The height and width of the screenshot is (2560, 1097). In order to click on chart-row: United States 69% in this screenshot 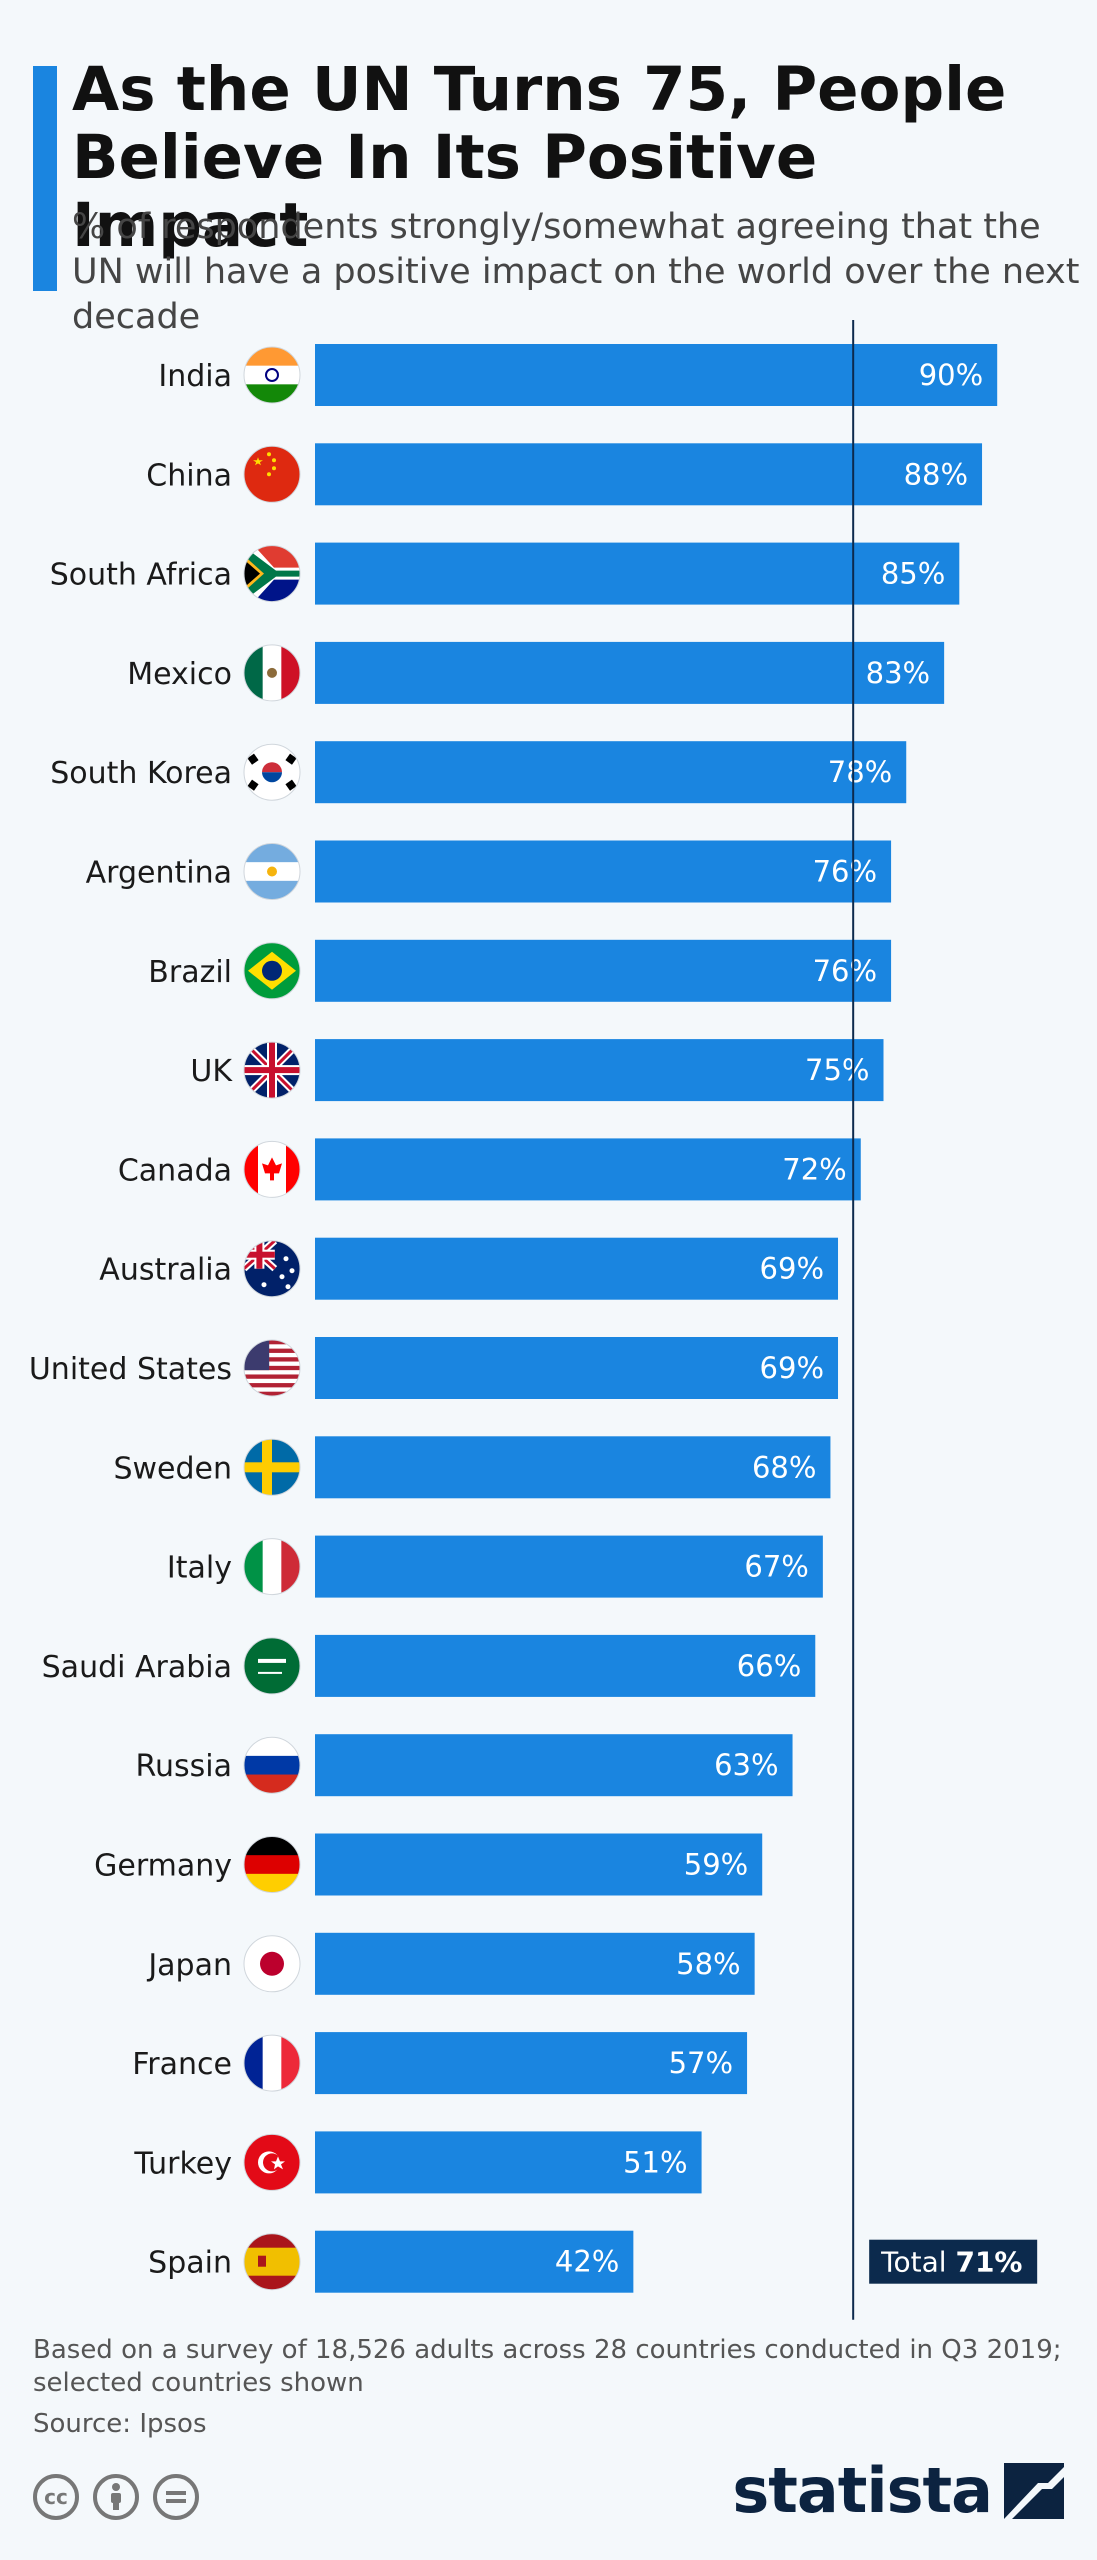, I will do `click(434, 1368)`.